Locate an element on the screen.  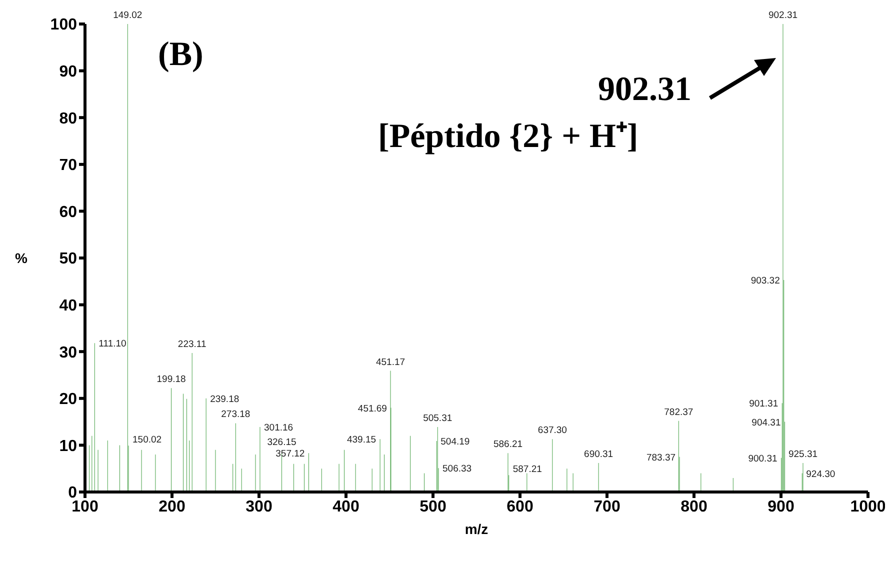
y-axis-title: % is located at coordinates (21, 258).